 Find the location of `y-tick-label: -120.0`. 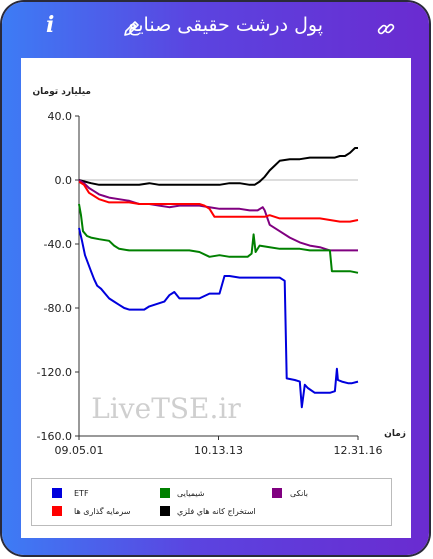

y-tick-label: -120.0 is located at coordinates (54, 372).